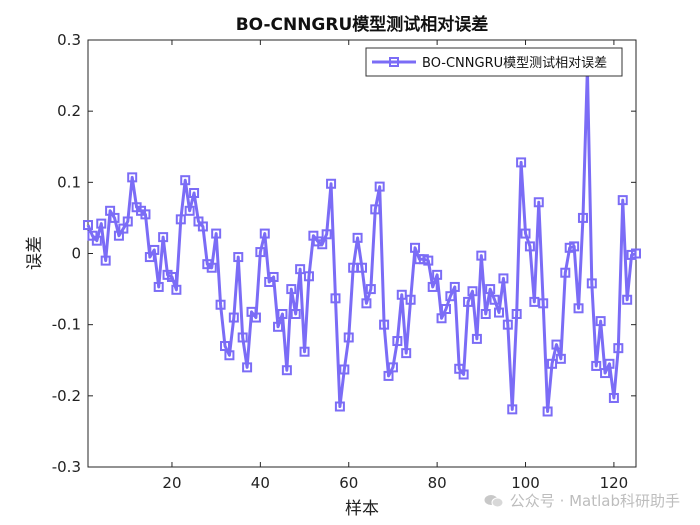 The image size is (700, 525). Describe the element at coordinates (494, 501) in the screenshot. I see `wechat-icon` at that location.